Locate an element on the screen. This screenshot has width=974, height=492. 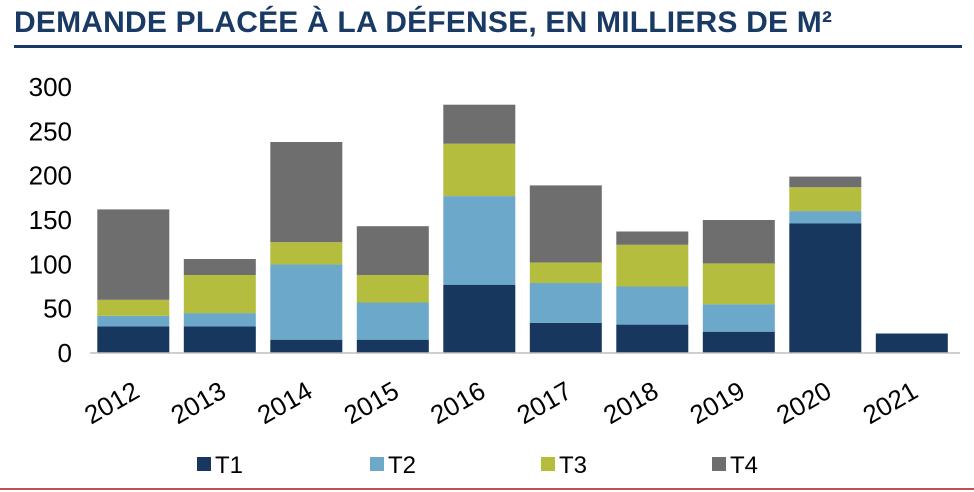
legend-label-t4: T4 is located at coordinates (744, 465).